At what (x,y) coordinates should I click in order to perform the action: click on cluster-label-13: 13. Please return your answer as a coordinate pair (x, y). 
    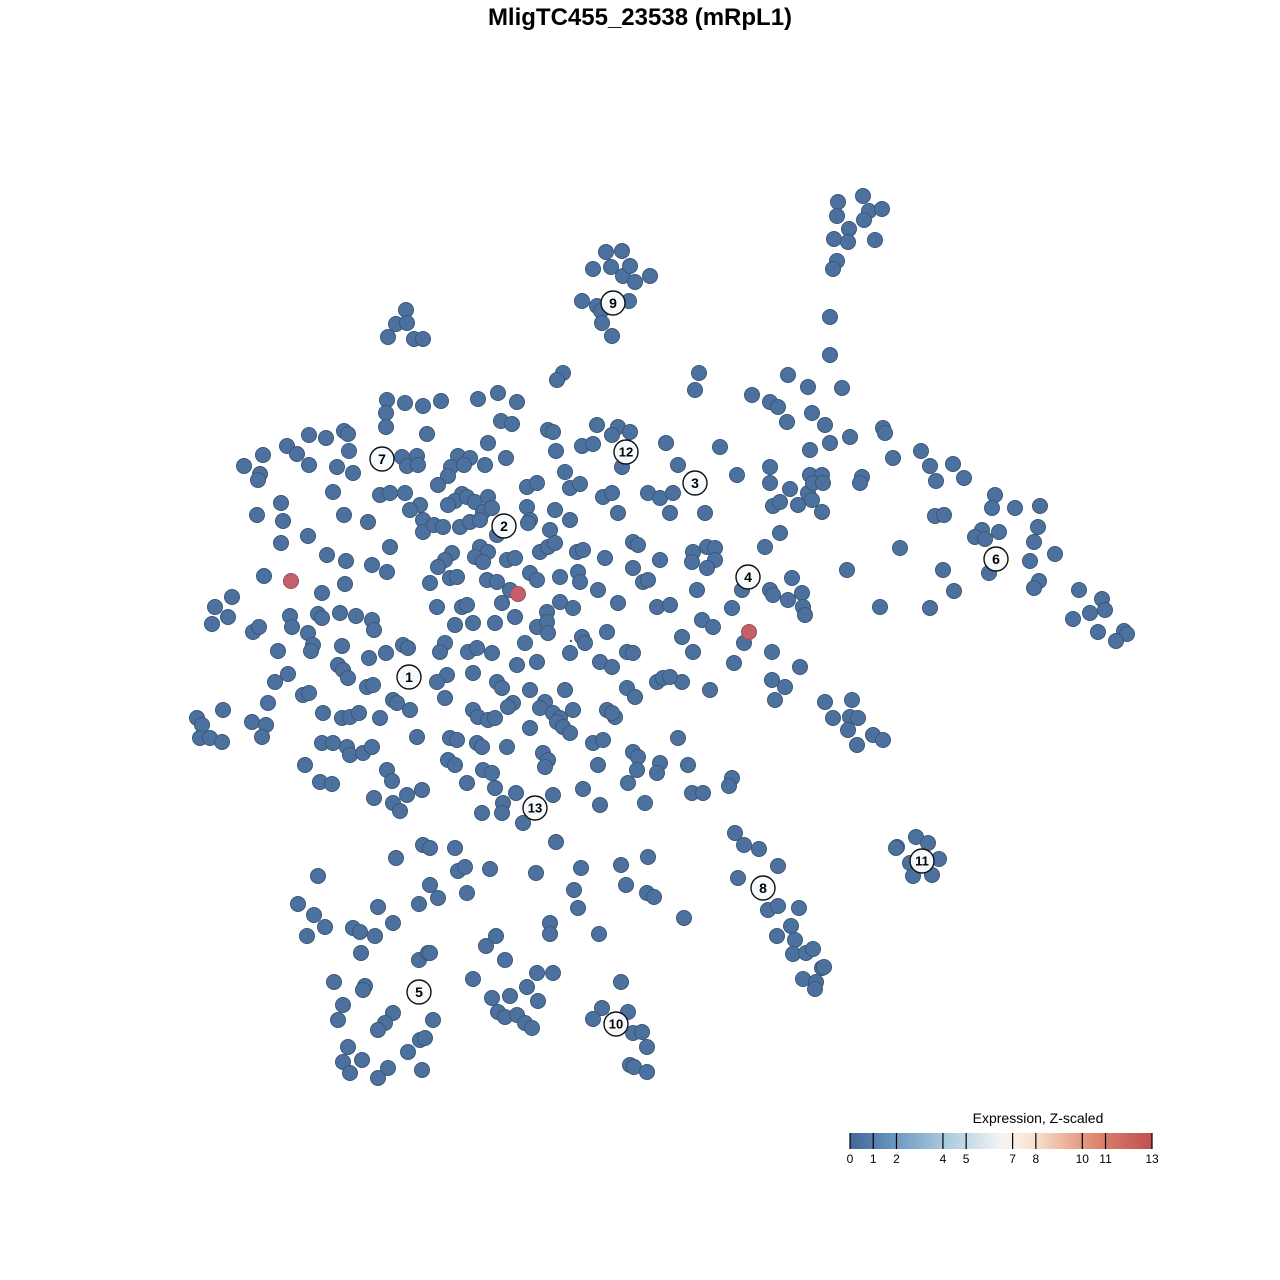
    Looking at the image, I should click on (535, 808).